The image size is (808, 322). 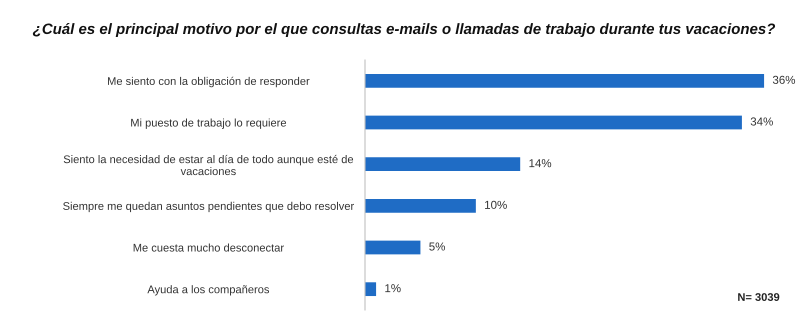 I want to click on annotation: N= 3039, so click(x=759, y=297).